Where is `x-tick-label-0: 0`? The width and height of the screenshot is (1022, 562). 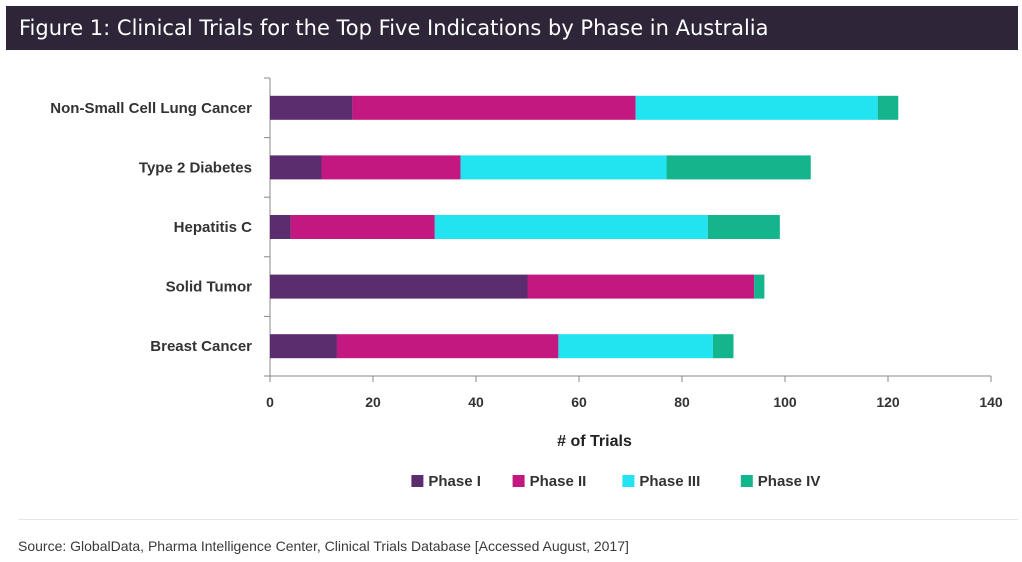
x-tick-label-0: 0 is located at coordinates (270, 402).